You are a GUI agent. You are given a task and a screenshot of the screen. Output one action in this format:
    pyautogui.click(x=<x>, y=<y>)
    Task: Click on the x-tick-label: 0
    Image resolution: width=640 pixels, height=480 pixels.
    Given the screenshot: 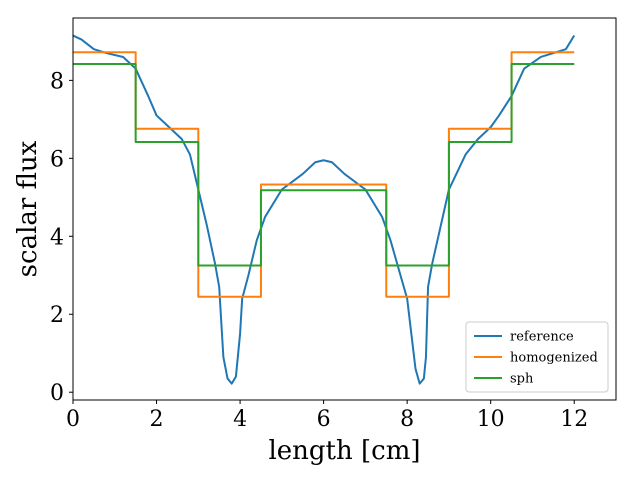 What is the action you would take?
    pyautogui.click(x=73, y=419)
    